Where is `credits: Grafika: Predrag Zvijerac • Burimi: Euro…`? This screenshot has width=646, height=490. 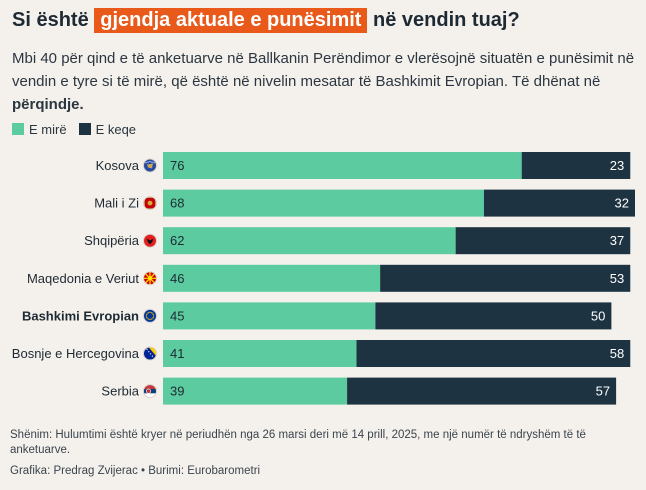 credits: Grafika: Predrag Zvijerac • Burimi: Euro… is located at coordinates (135, 471).